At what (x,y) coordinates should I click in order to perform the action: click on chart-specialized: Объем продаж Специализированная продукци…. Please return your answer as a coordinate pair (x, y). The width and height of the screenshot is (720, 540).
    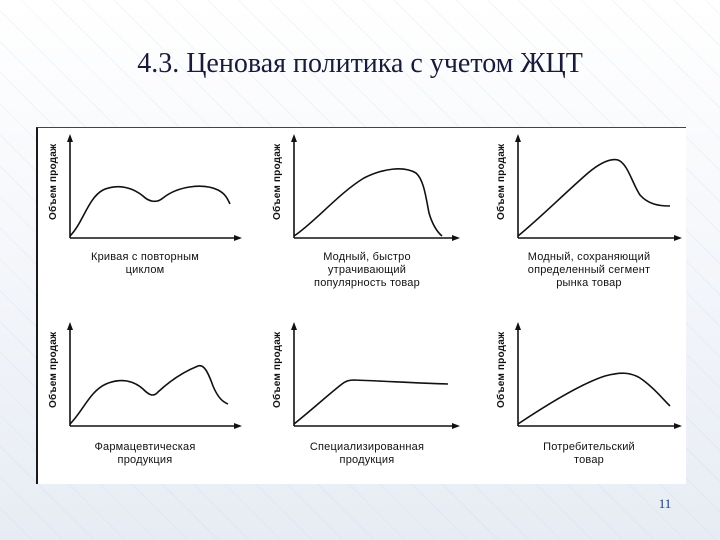
    Looking at the image, I should click on (362, 395).